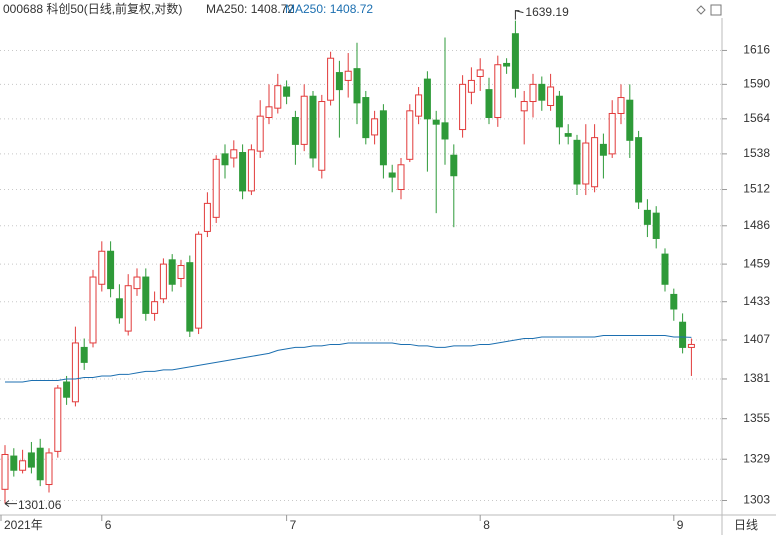  Describe the element at coordinates (756, 153) in the screenshot. I see `y-tick-label: 1538` at that location.